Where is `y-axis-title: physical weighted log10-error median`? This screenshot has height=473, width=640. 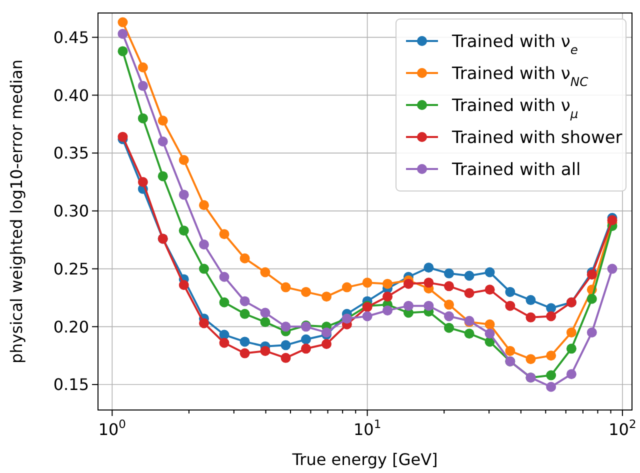
y-axis-title: physical weighted log10-error median is located at coordinates (16, 211).